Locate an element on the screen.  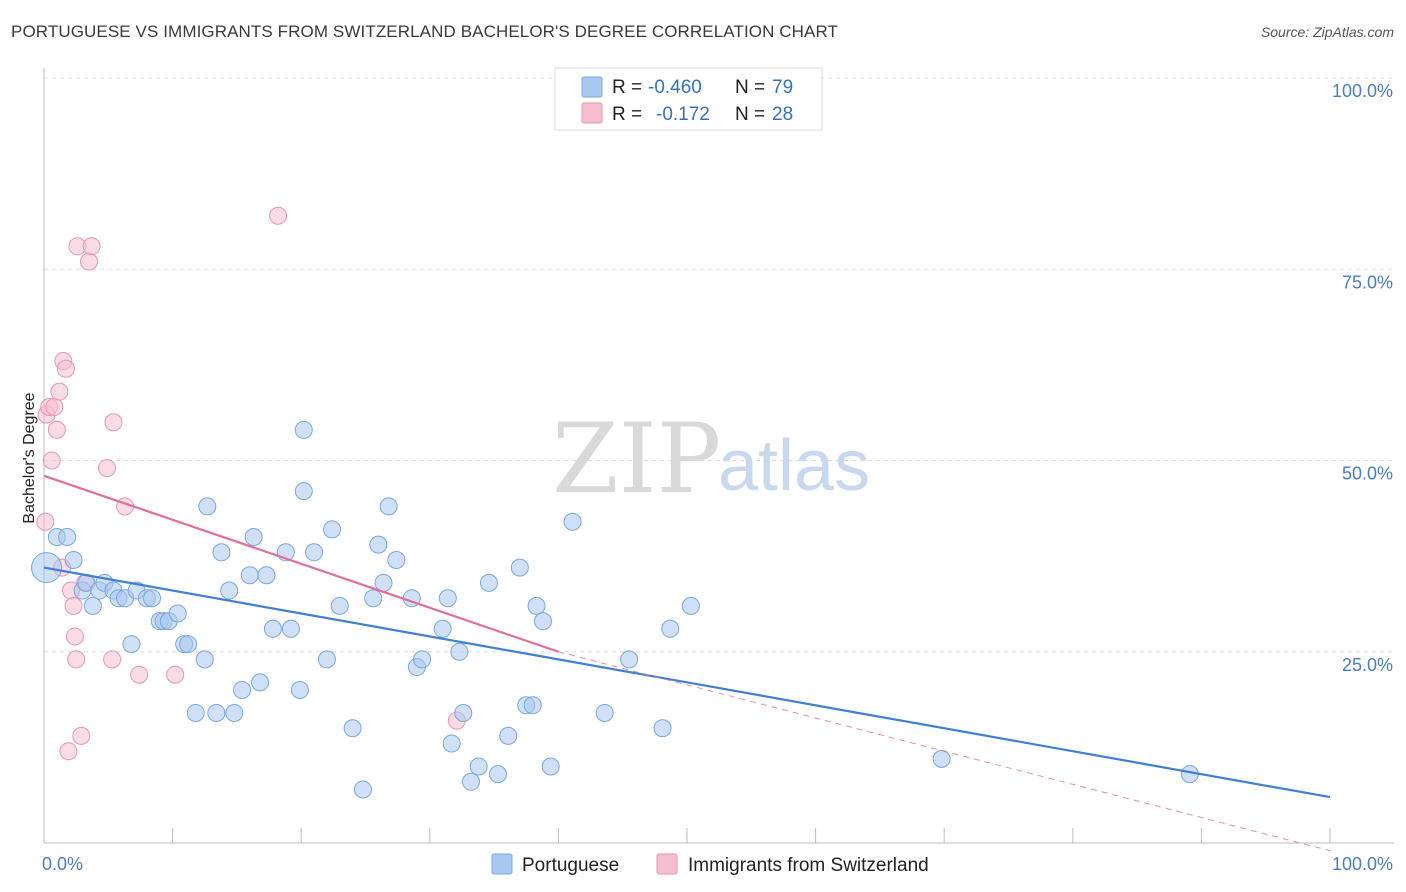
legend-swatch-blue is located at coordinates (592, 87).